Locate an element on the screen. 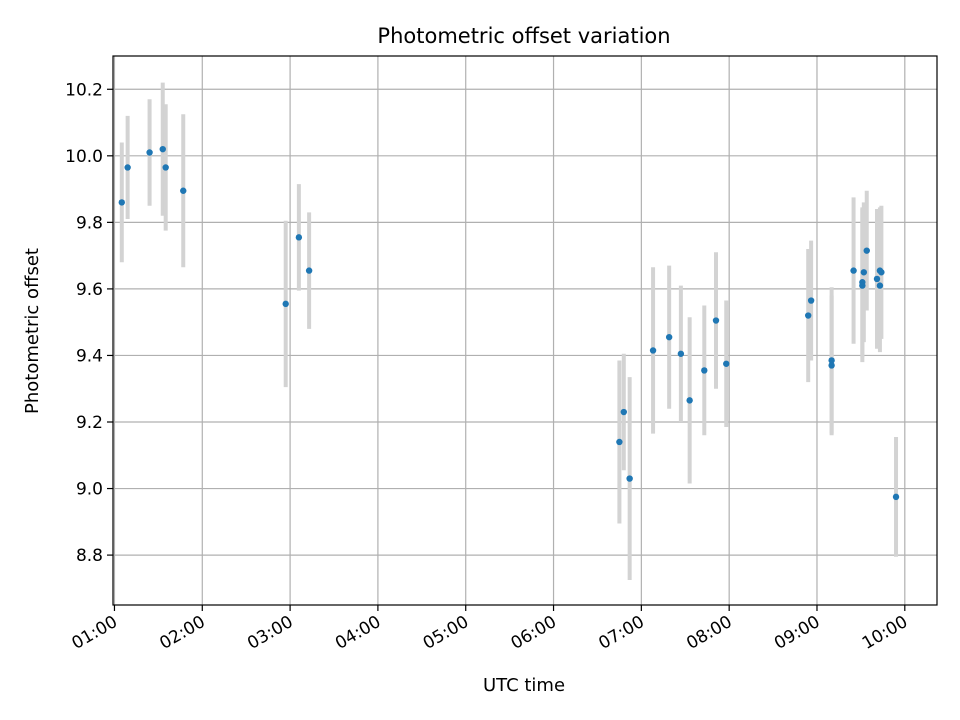 This screenshot has width=960, height=720. x-axis-label: UTC time is located at coordinates (524, 685).